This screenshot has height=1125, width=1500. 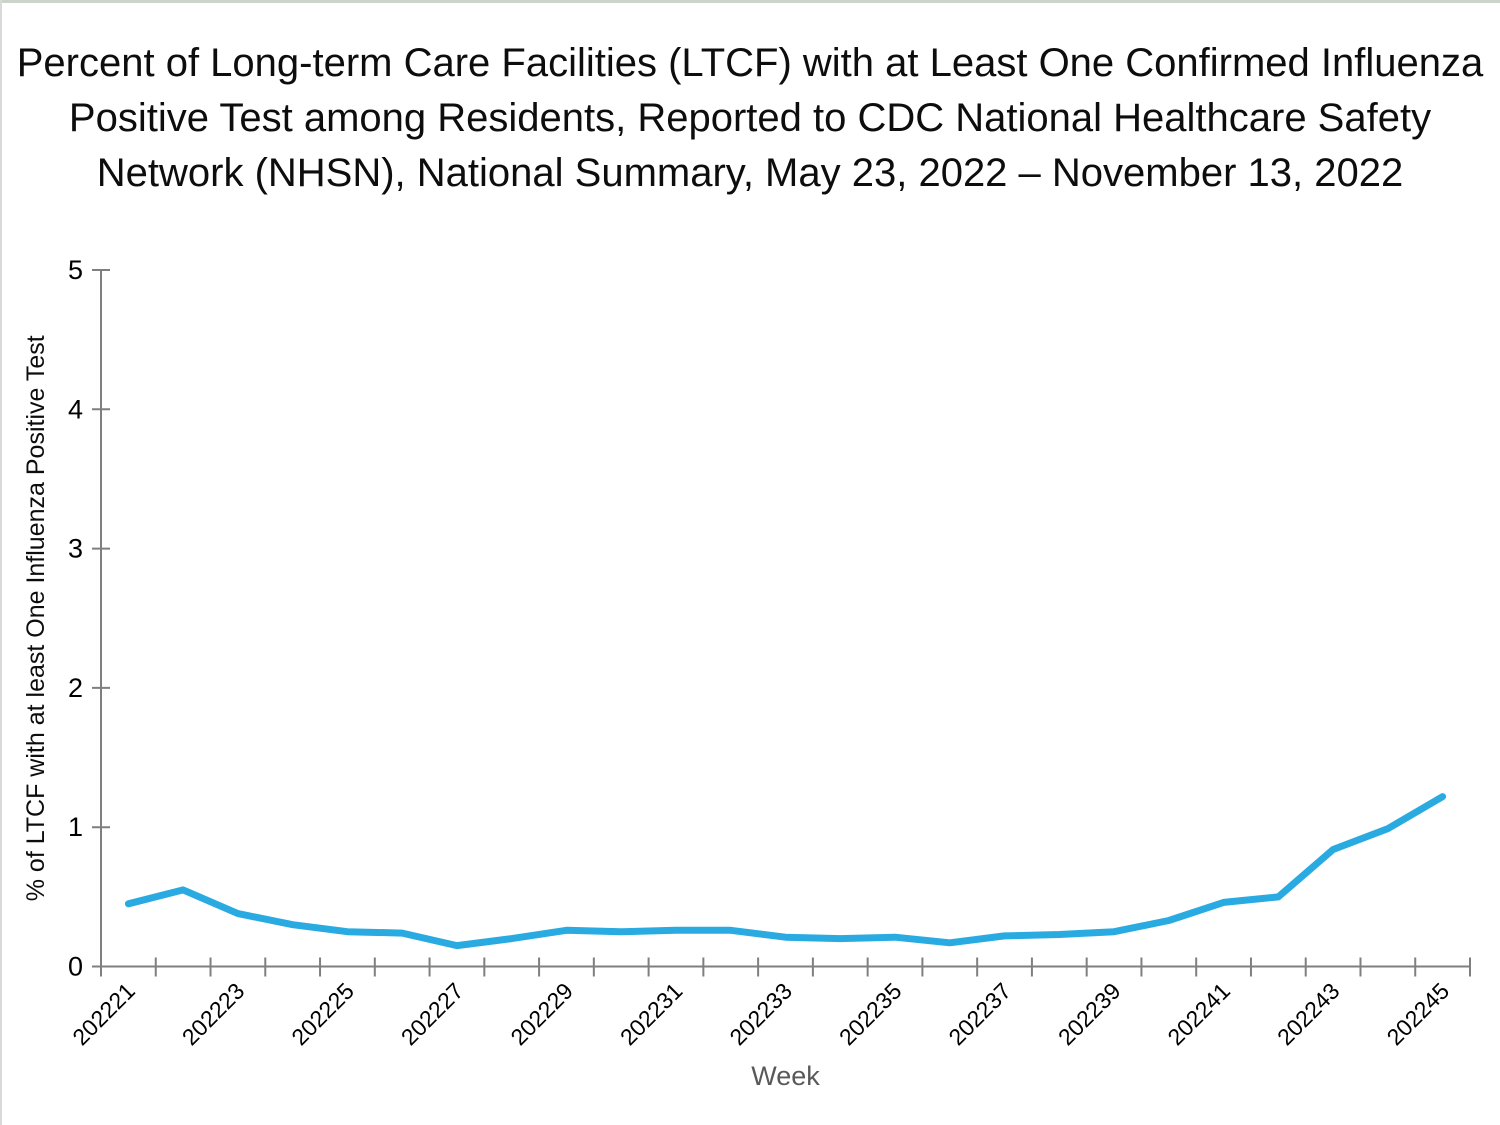 What do you see at coordinates (979, 1014) in the screenshot?
I see `x-tick-label: 202237` at bounding box center [979, 1014].